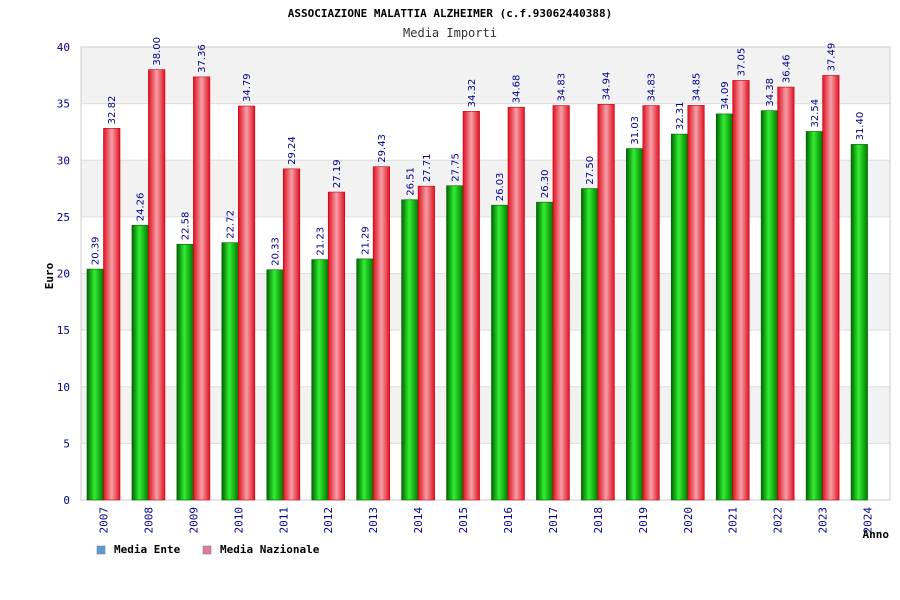 The height and width of the screenshot is (600, 900). What do you see at coordinates (786, 68) in the screenshot?
I see `data-label: 36.46` at bounding box center [786, 68].